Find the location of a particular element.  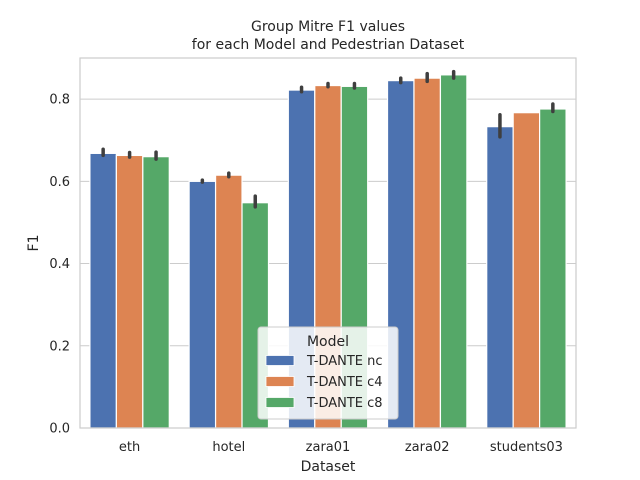

x-tick-label: zara01 is located at coordinates (328, 447).